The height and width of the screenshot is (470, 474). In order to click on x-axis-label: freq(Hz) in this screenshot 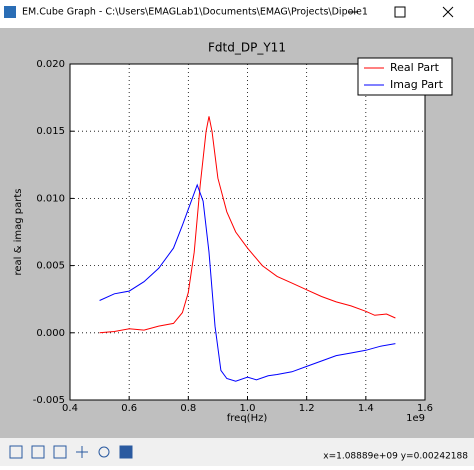, I will do `click(247, 418)`.